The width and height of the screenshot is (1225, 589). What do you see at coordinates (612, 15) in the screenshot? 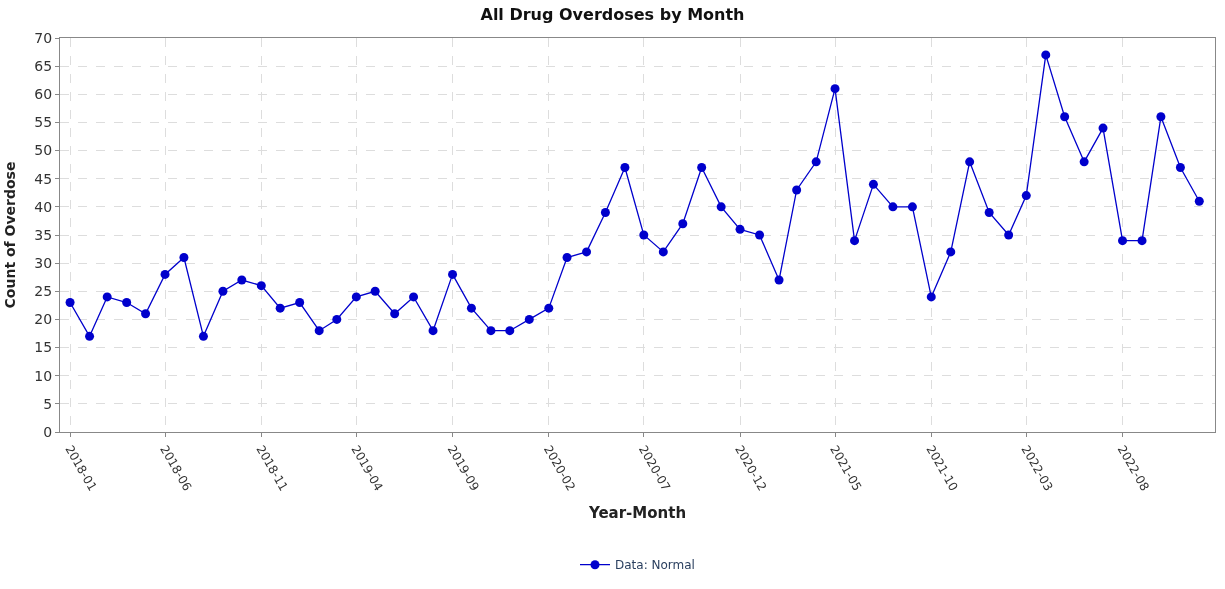
I see `chart-title: All Drug Overdoses by Month` at bounding box center [612, 15].